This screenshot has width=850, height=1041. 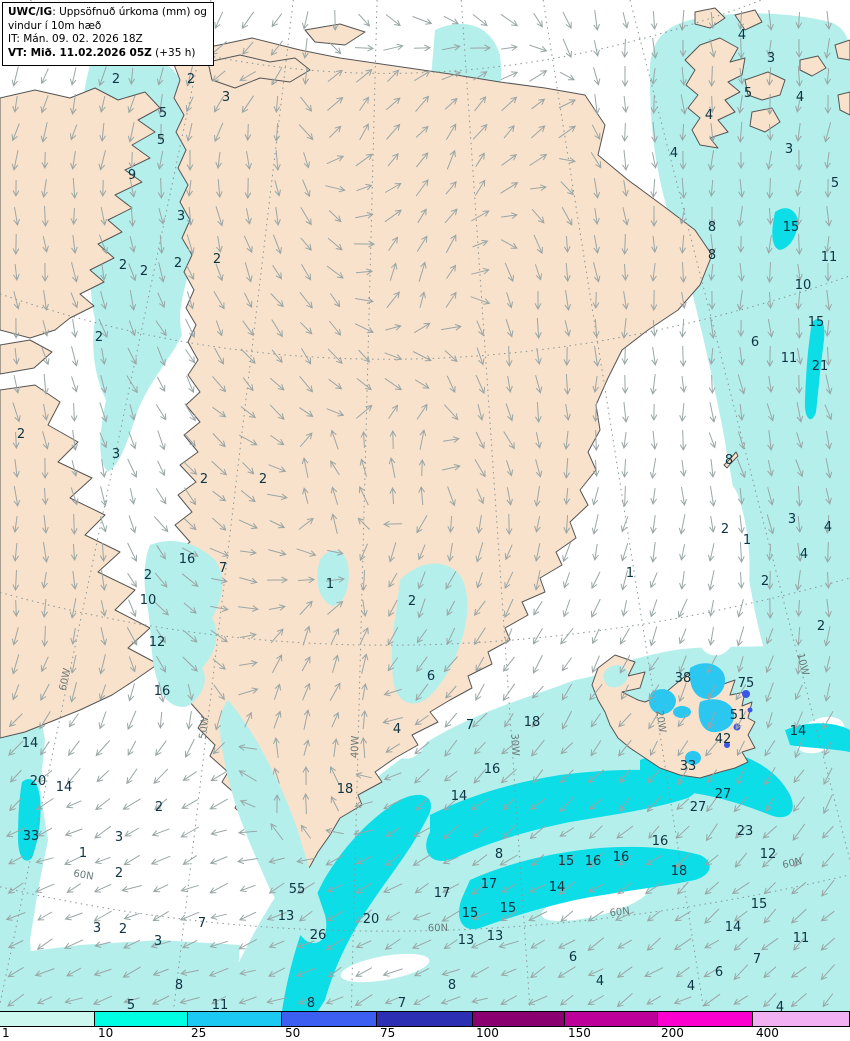 I want to click on precip-value-label: 5, so click(x=835, y=183).